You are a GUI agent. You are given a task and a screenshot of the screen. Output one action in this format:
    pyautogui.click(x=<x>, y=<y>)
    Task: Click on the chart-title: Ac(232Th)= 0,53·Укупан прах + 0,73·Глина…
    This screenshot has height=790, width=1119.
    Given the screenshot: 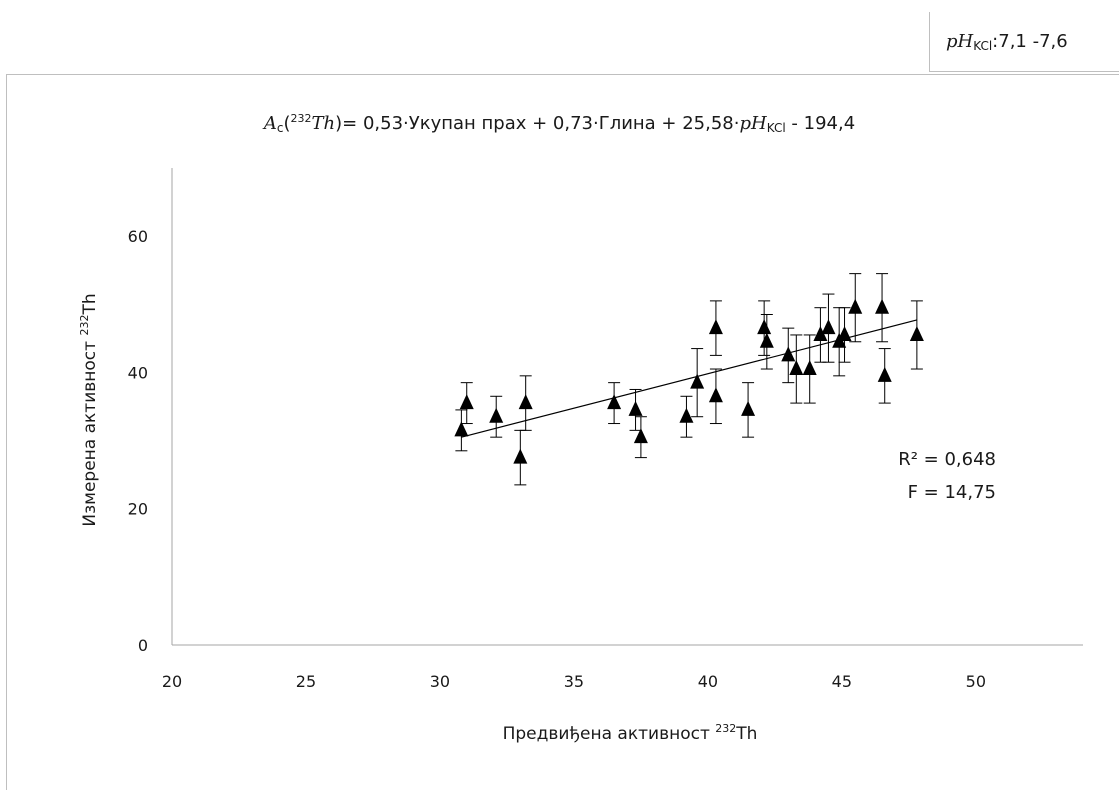 What is the action you would take?
    pyautogui.click(x=559, y=123)
    